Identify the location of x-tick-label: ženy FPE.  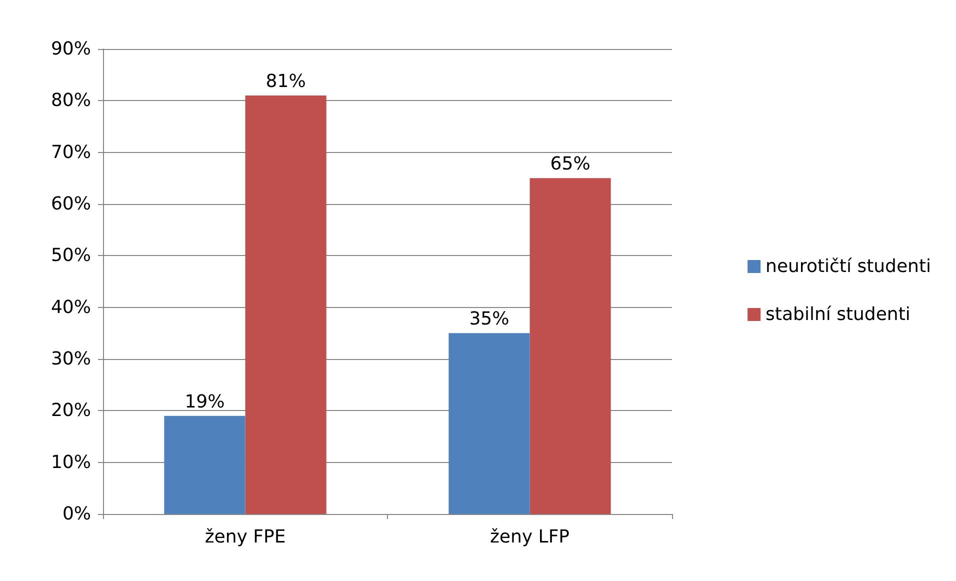
(245, 537).